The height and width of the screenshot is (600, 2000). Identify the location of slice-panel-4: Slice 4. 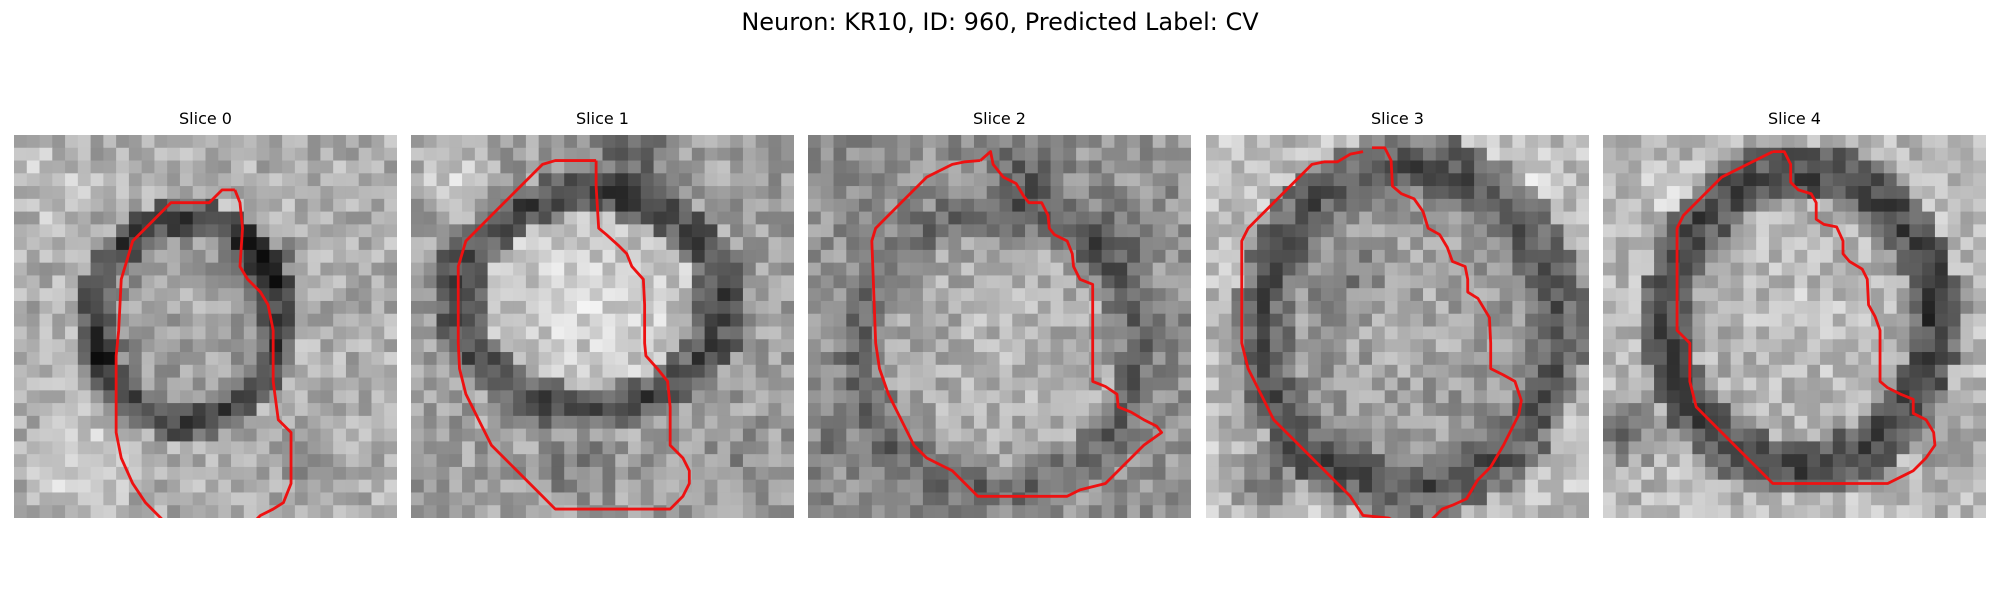
(1794, 313).